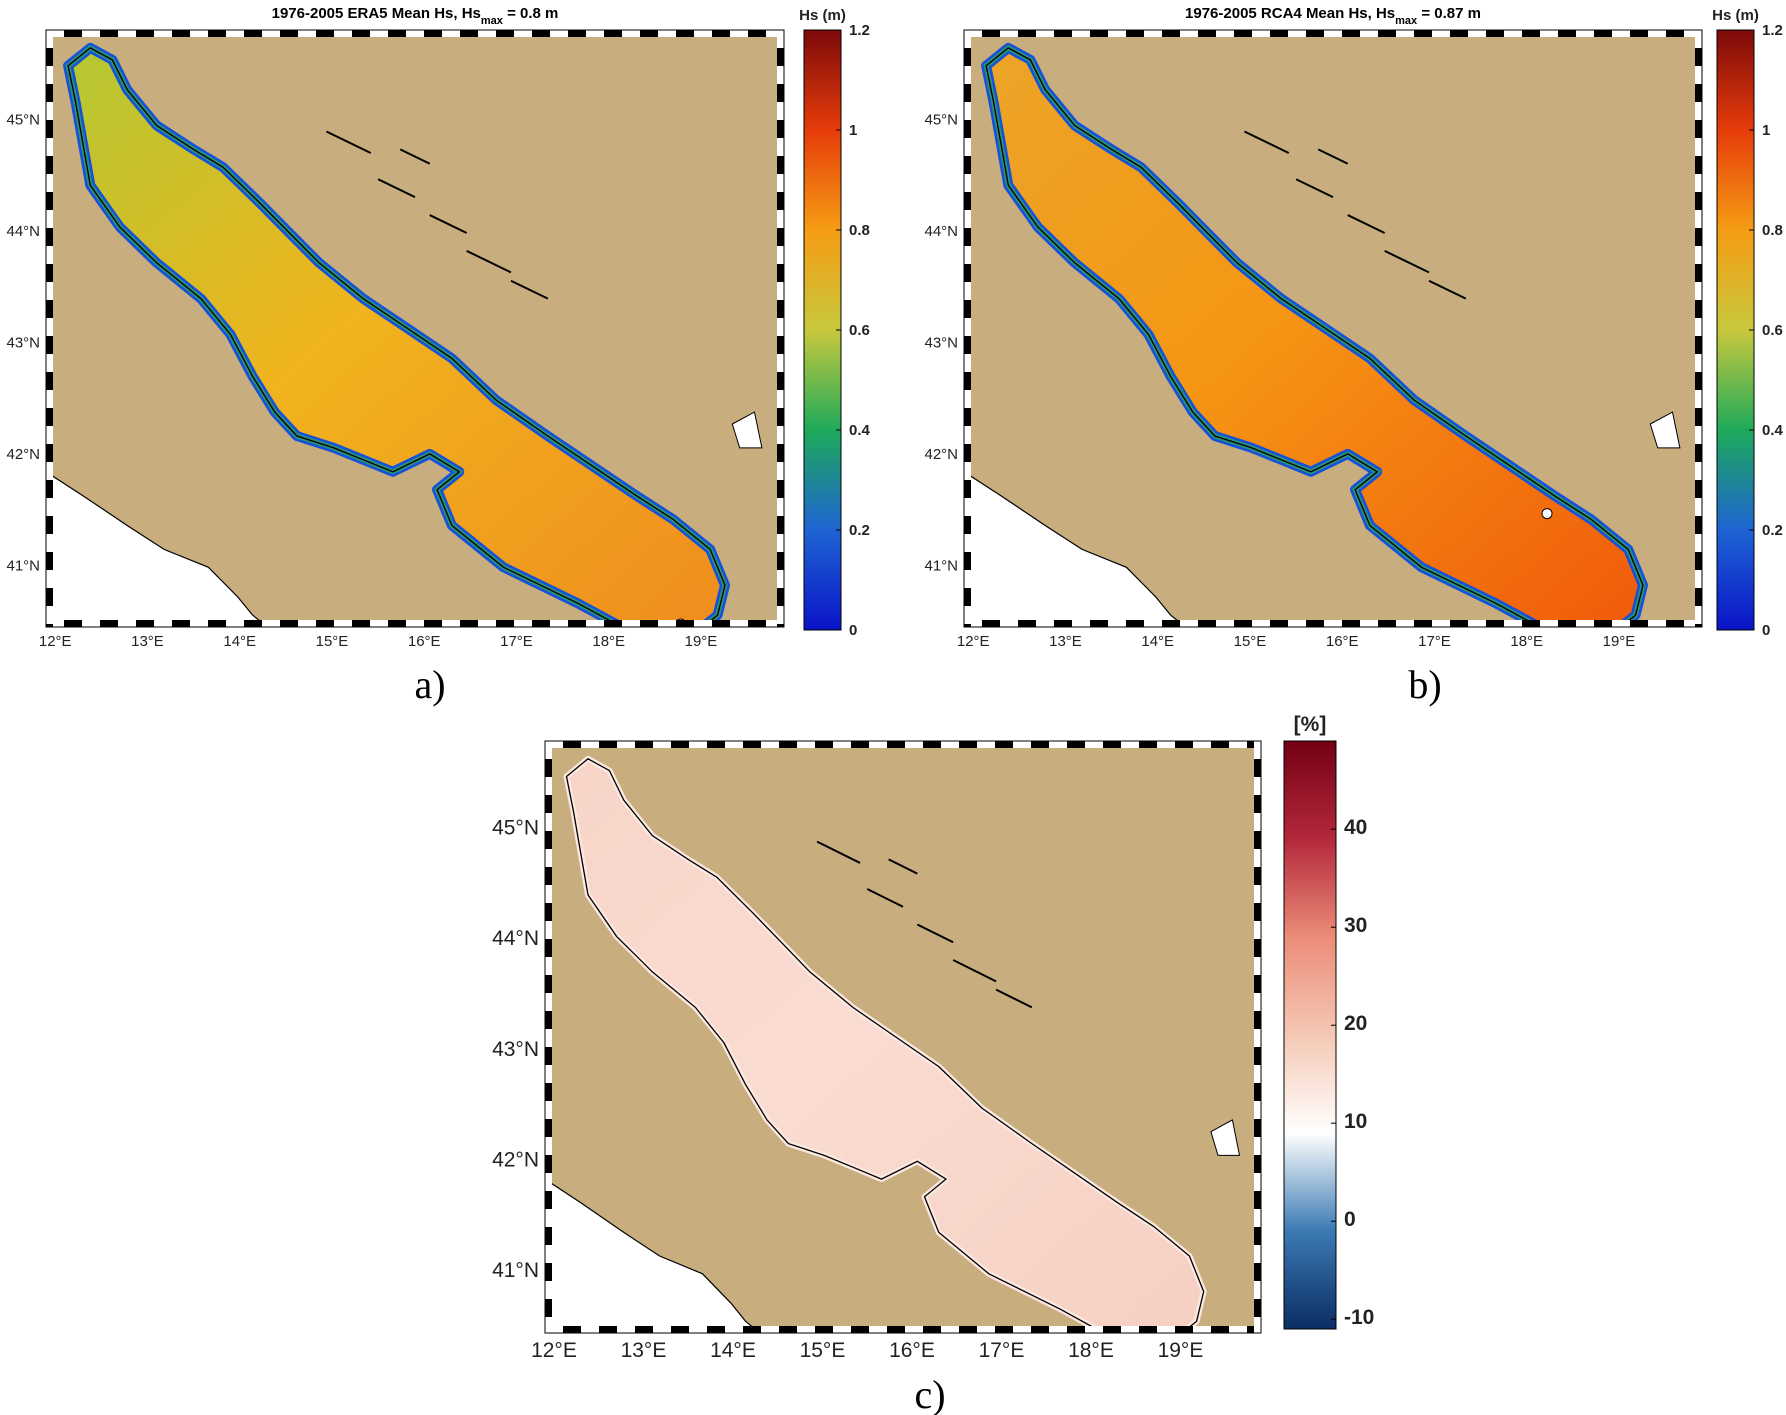 The width and height of the screenshot is (1786, 1415). Describe the element at coordinates (1547, 514) in the screenshot. I see `max-marker` at that location.